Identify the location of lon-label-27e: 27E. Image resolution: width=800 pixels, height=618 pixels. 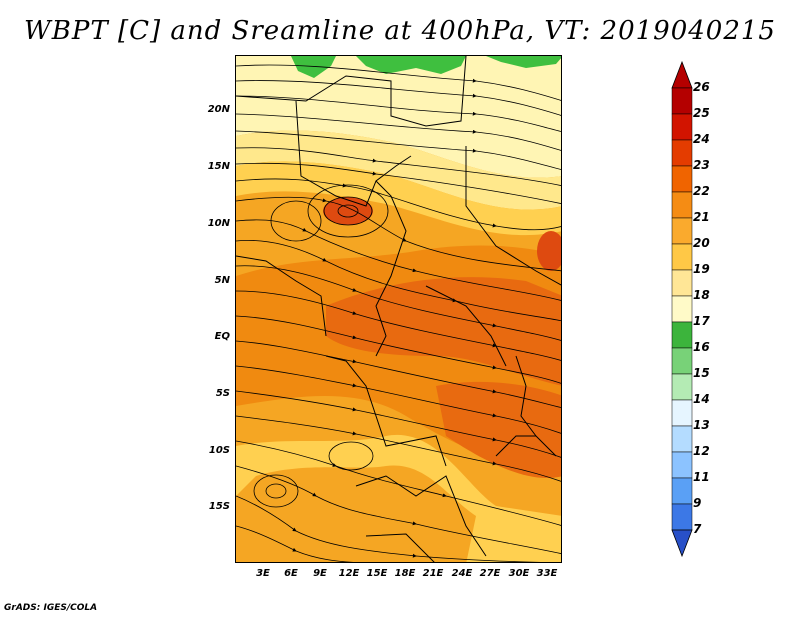
(490, 573).